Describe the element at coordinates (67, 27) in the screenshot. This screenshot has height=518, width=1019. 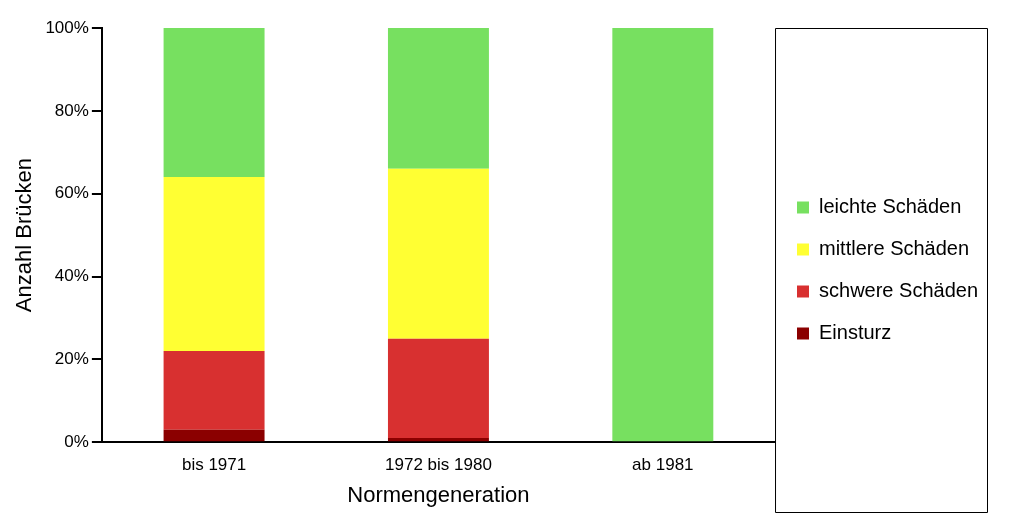
I see `y-tick-label: 100%` at that location.